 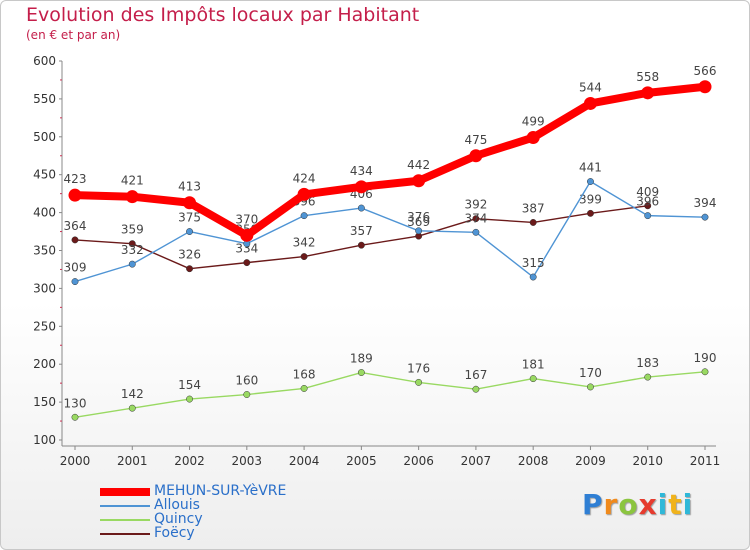 I want to click on legend-item: Allouis, so click(x=230, y=505).